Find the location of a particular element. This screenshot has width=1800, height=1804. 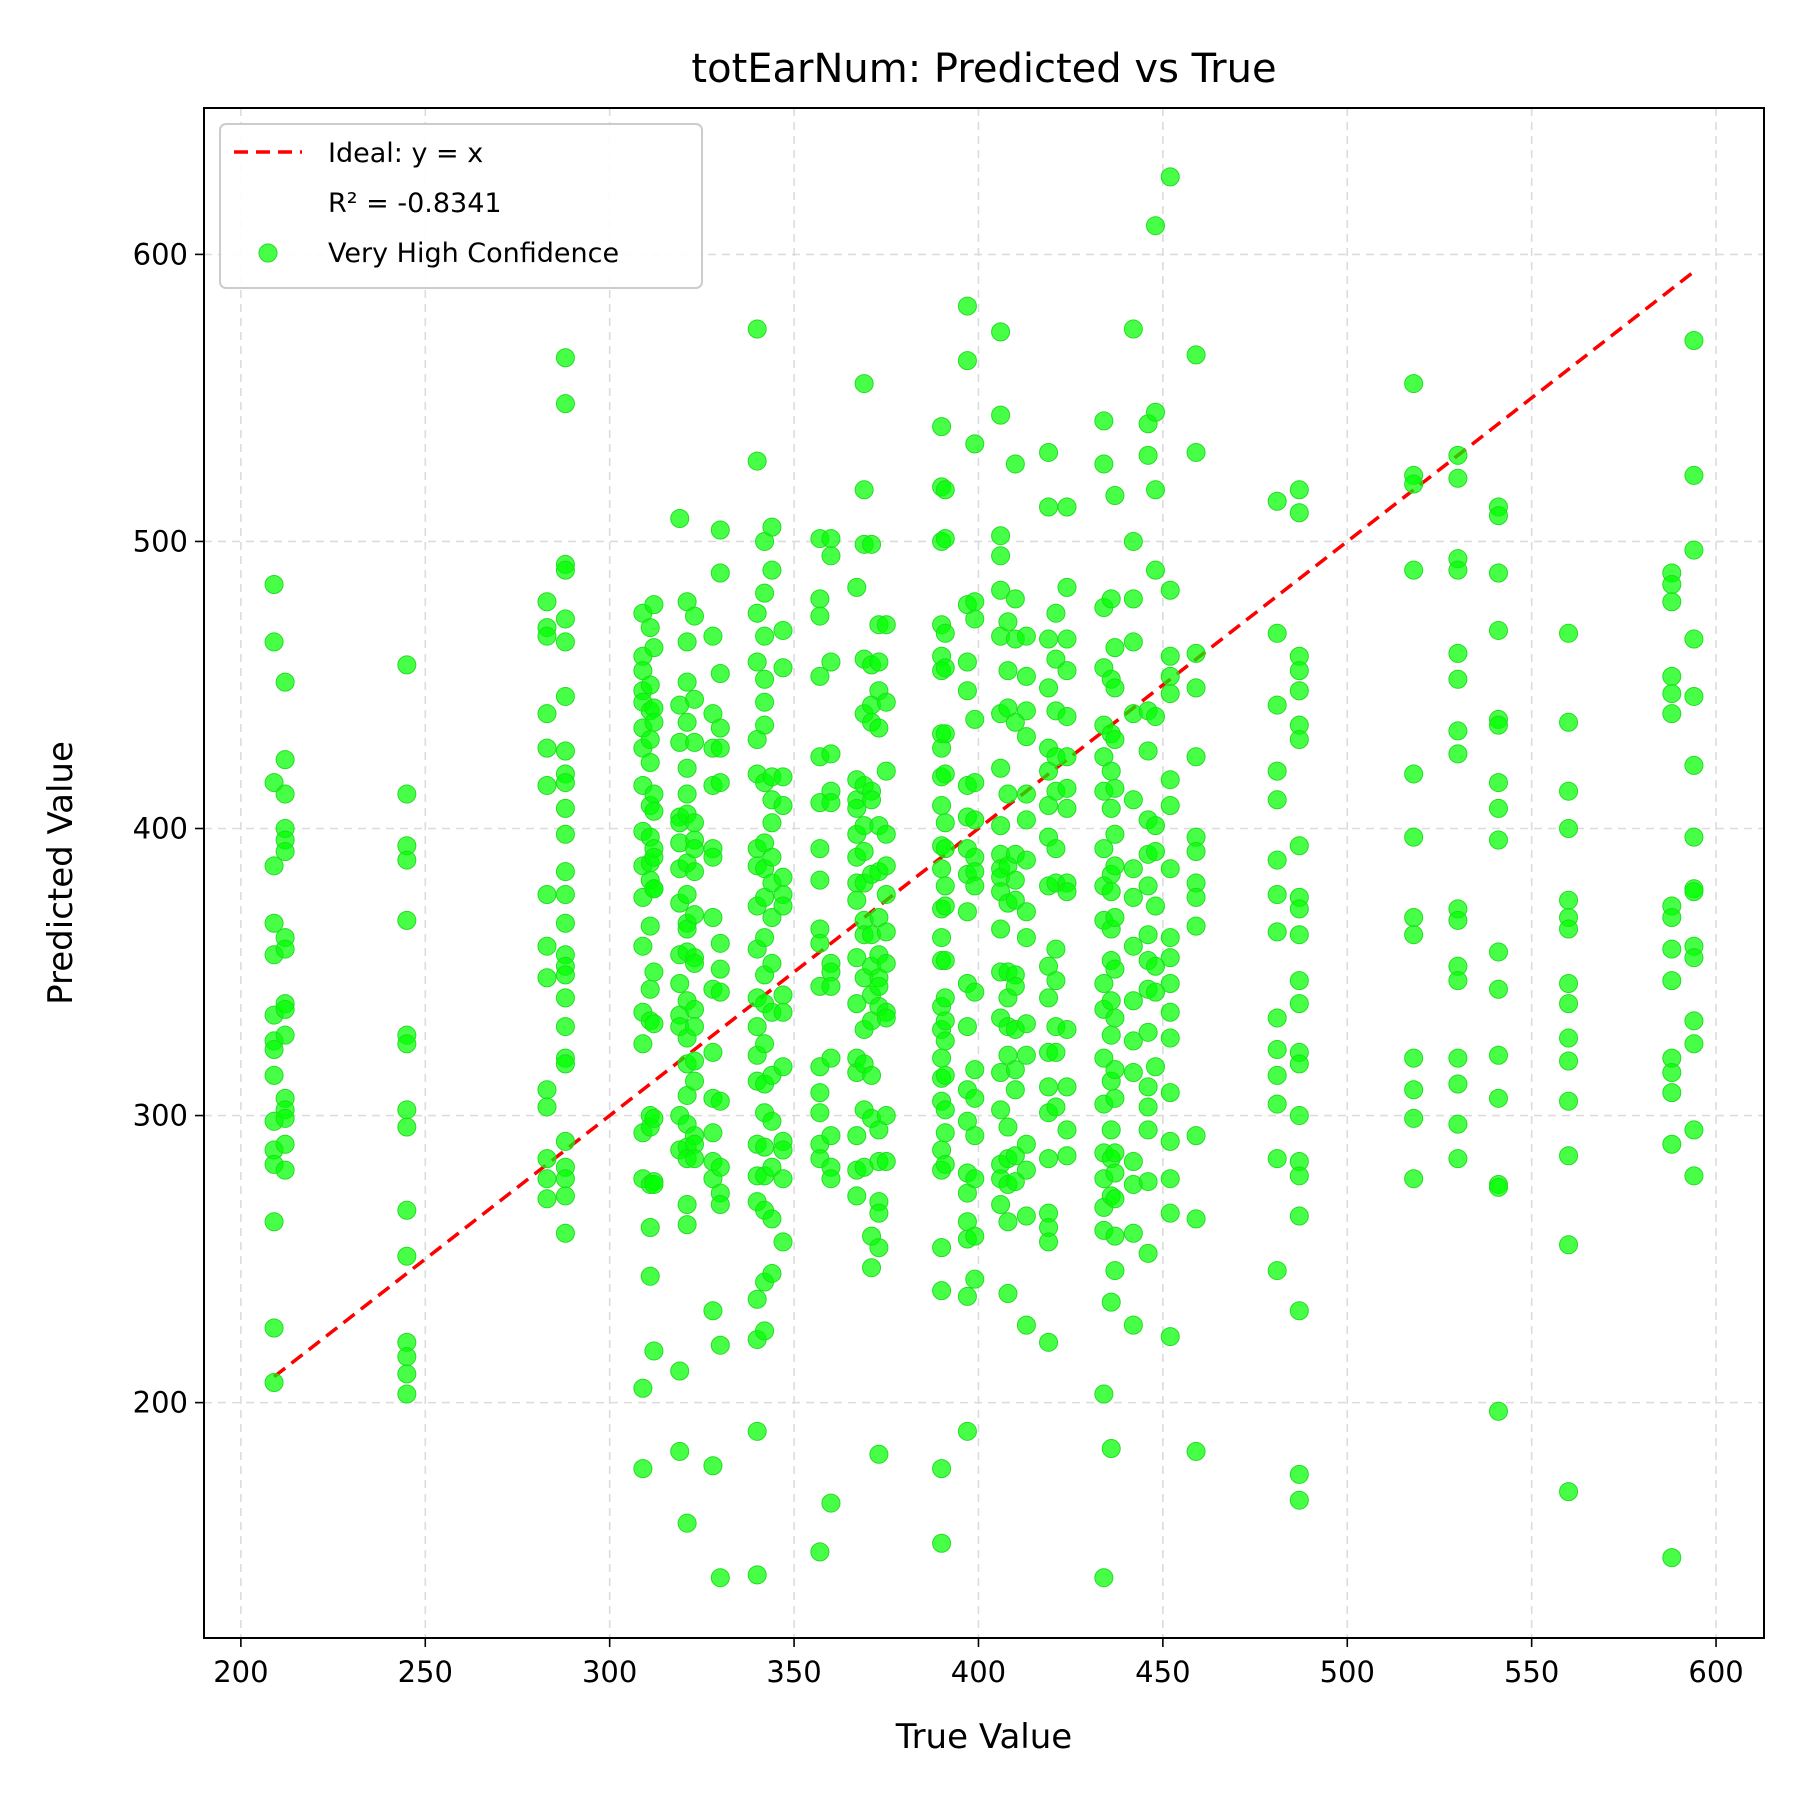

legend-box is located at coordinates (461, 206).